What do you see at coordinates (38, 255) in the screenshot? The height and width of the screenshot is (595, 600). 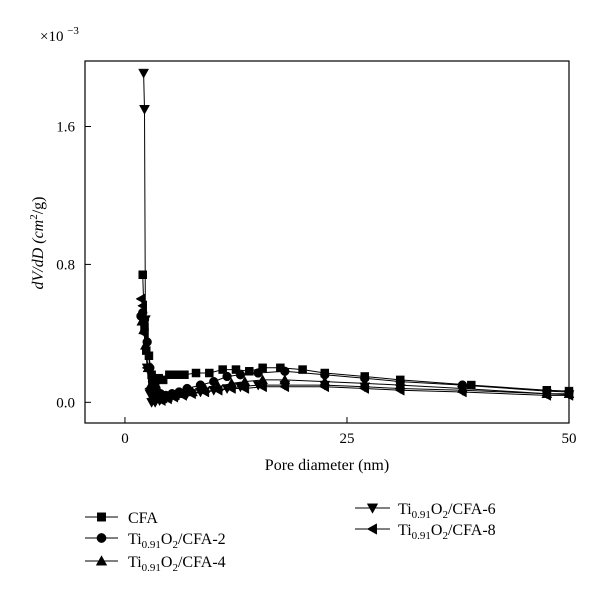 I see `y-axis-label-main: dV/dD (cm` at bounding box center [38, 255].